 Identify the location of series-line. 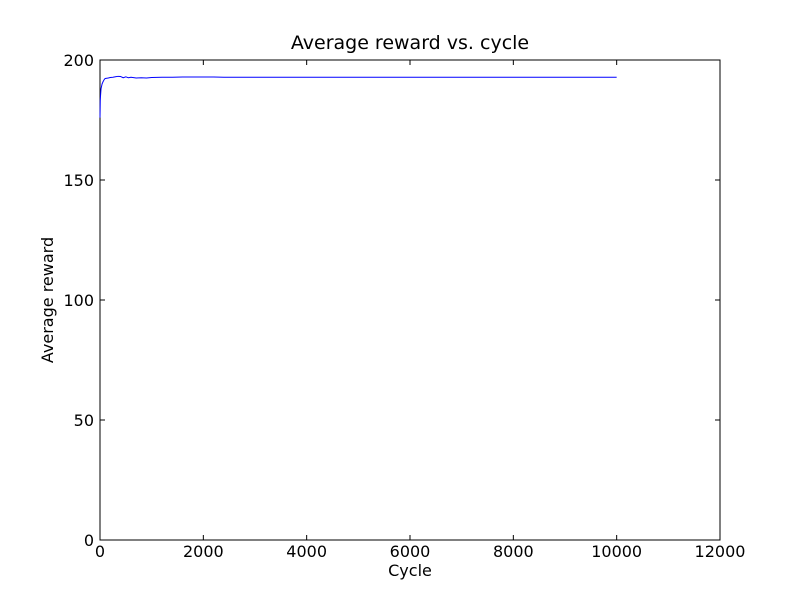
(358, 96).